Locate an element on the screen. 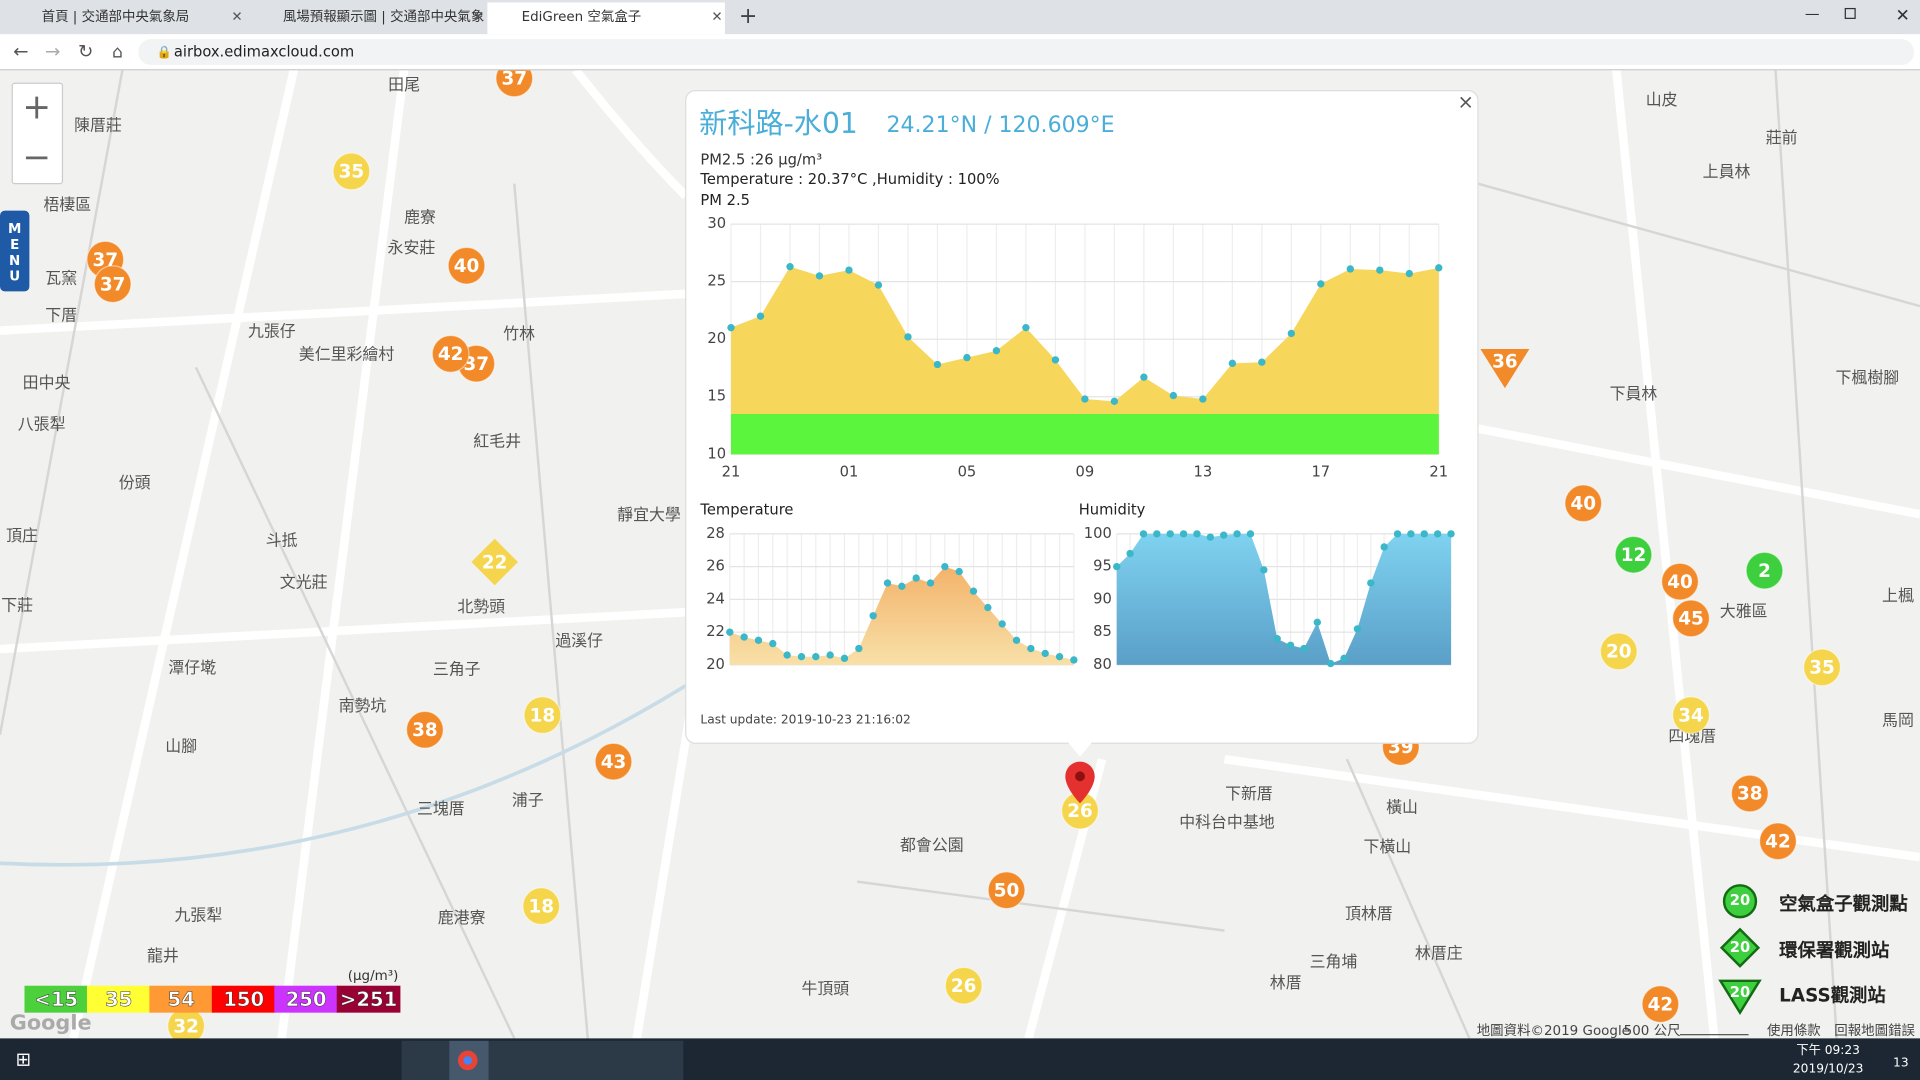 This screenshot has height=1080, width=1920. marker-value: 45 is located at coordinates (1691, 619).